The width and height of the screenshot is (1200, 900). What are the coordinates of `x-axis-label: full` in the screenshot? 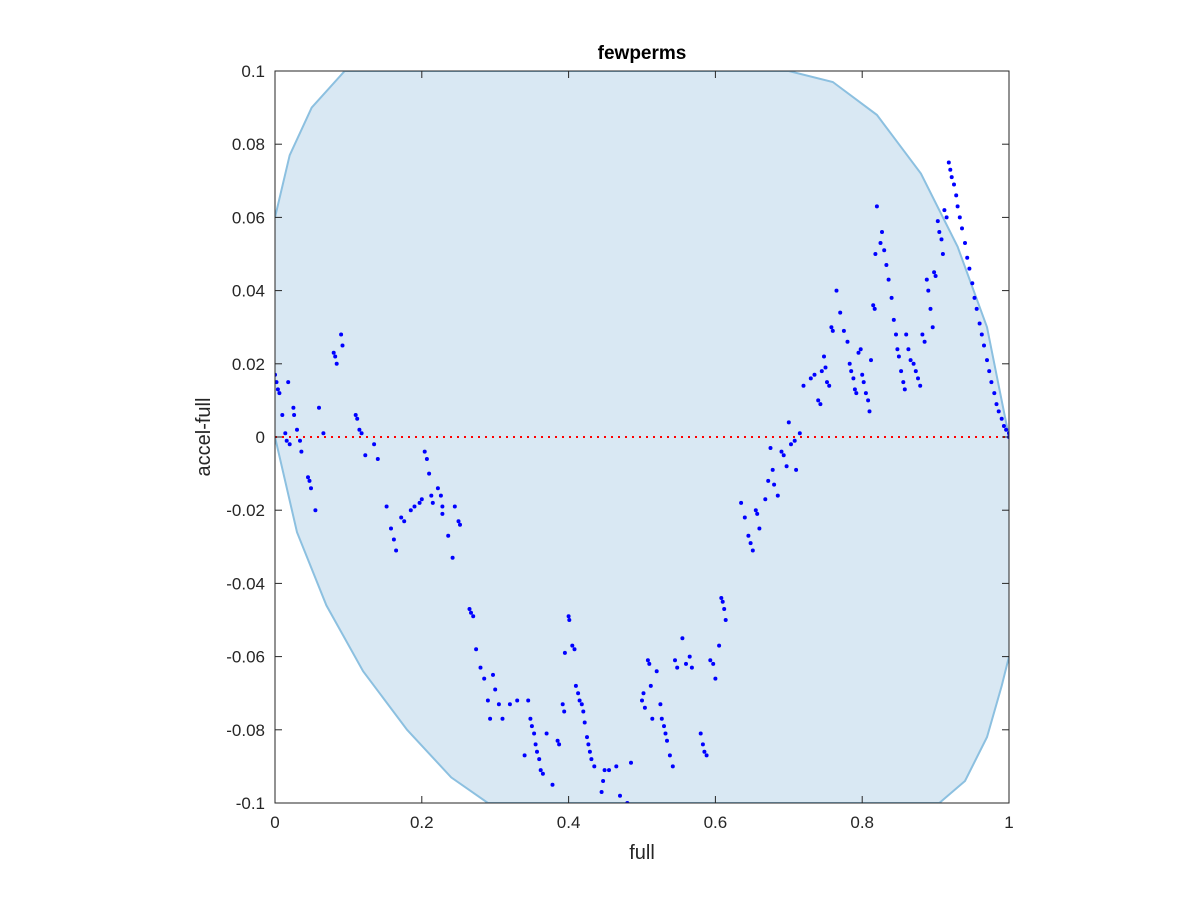 It's located at (642, 853).